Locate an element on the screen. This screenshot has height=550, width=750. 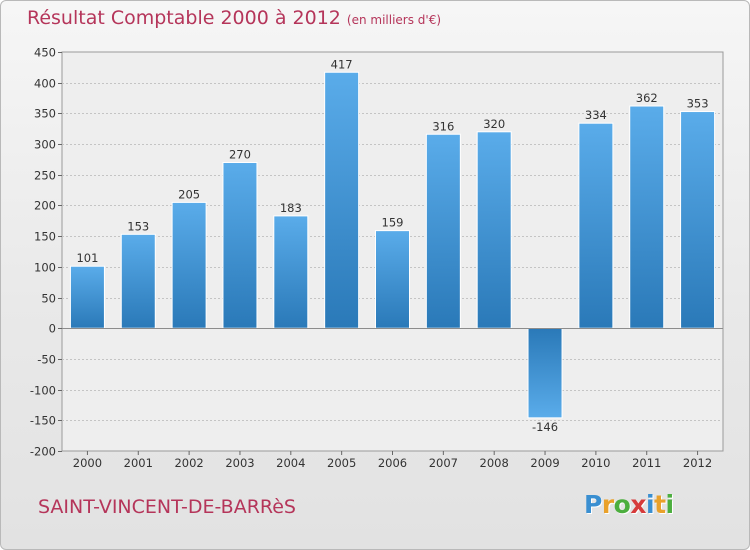
bar-2009 is located at coordinates (545, 373).